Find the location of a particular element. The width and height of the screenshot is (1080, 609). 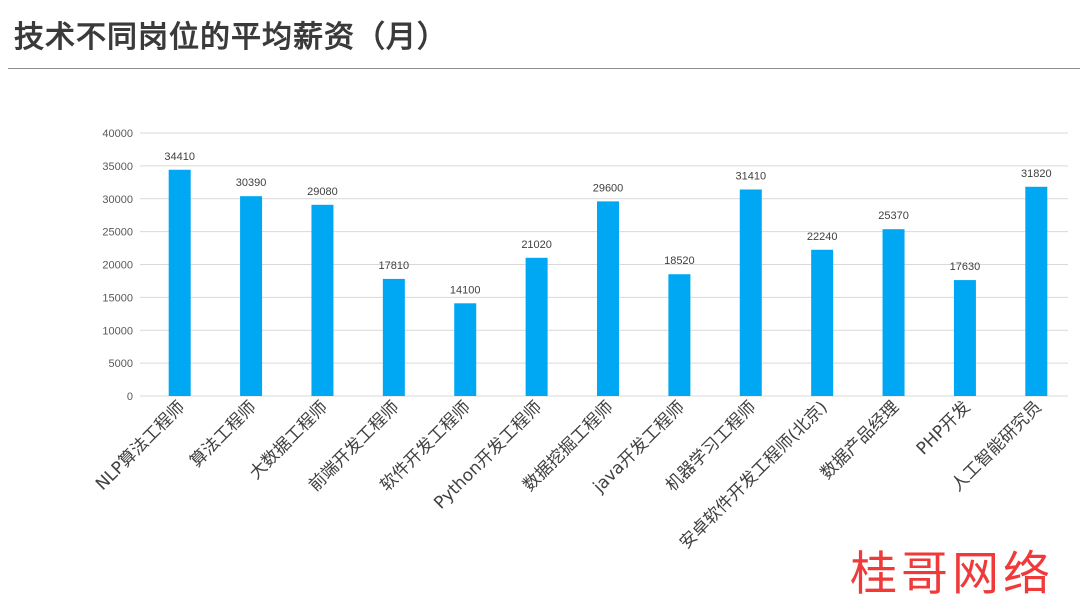

category-label: 算法工程师 is located at coordinates (223, 434).